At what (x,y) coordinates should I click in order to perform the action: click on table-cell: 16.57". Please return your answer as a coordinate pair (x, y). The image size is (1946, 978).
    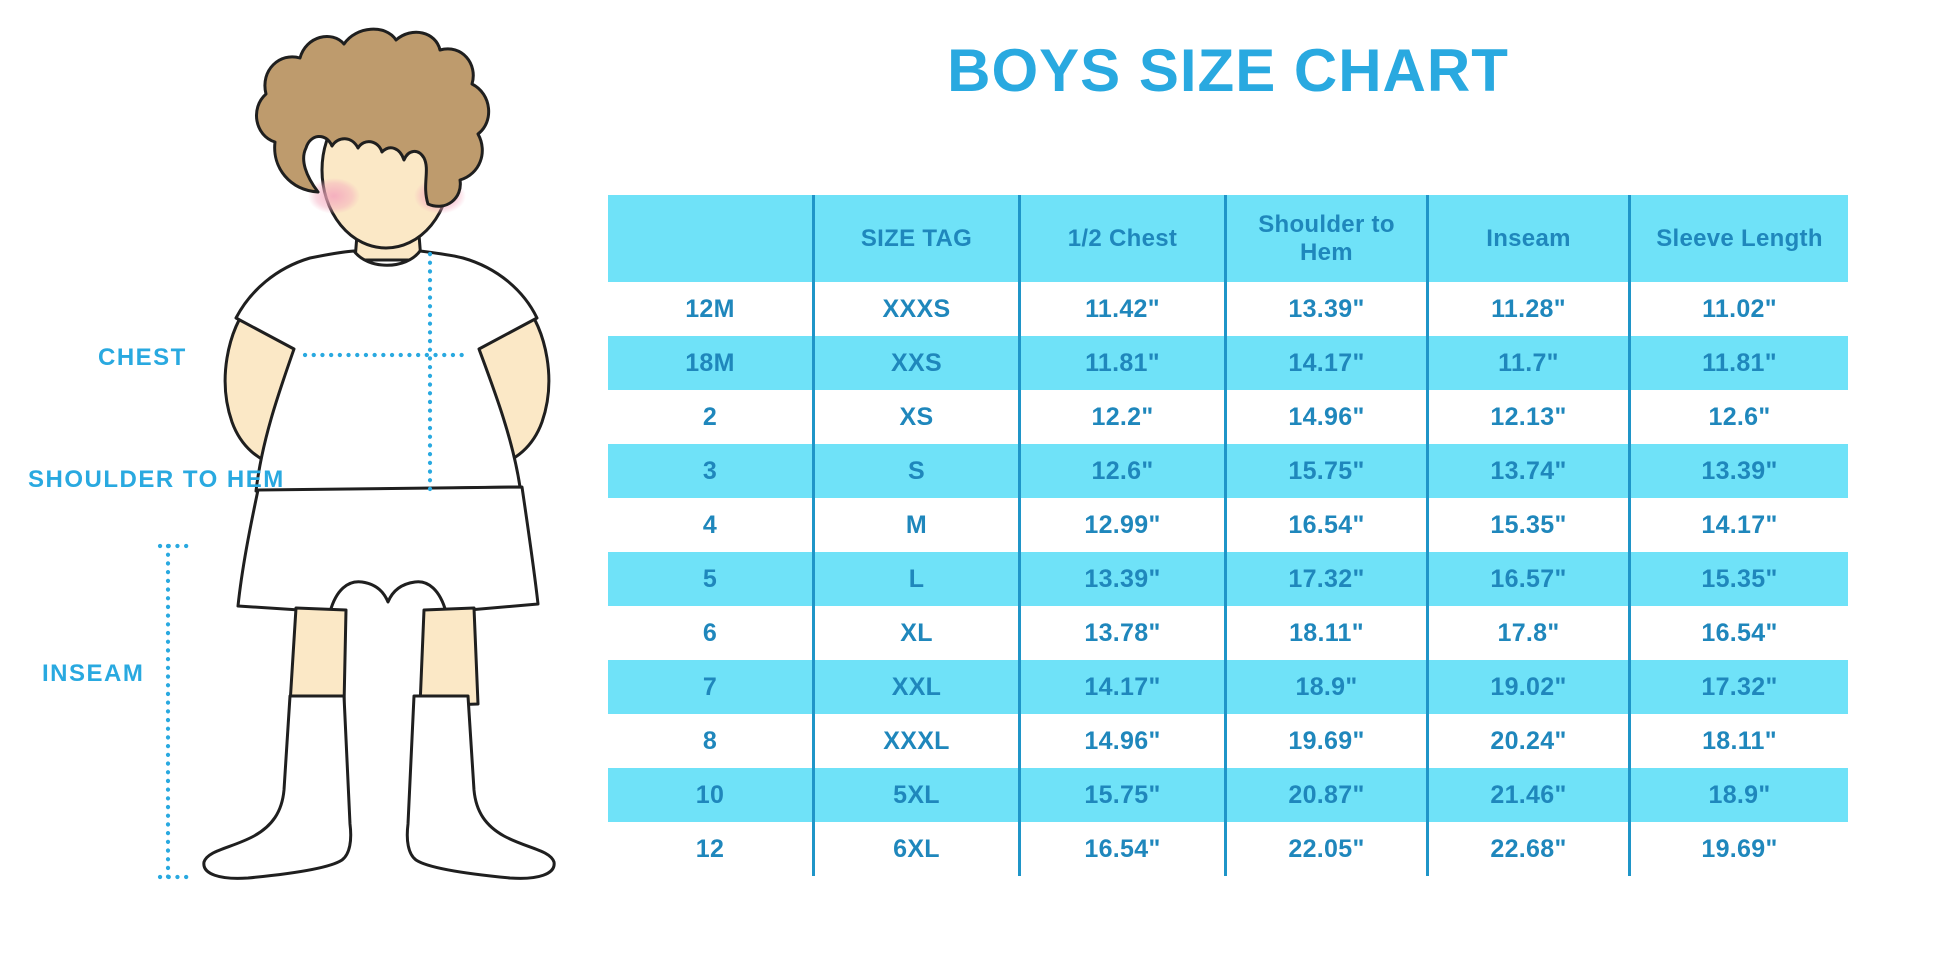
    Looking at the image, I should click on (1527, 579).